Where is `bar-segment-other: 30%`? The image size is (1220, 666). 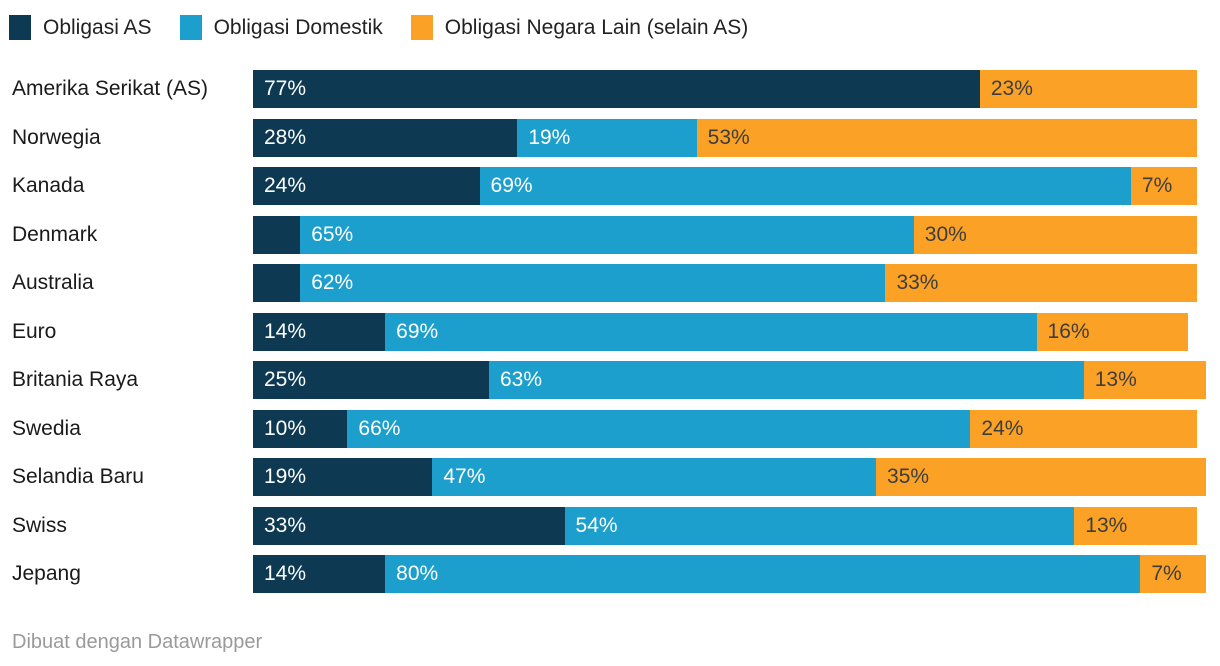 bar-segment-other: 30% is located at coordinates (1055, 234).